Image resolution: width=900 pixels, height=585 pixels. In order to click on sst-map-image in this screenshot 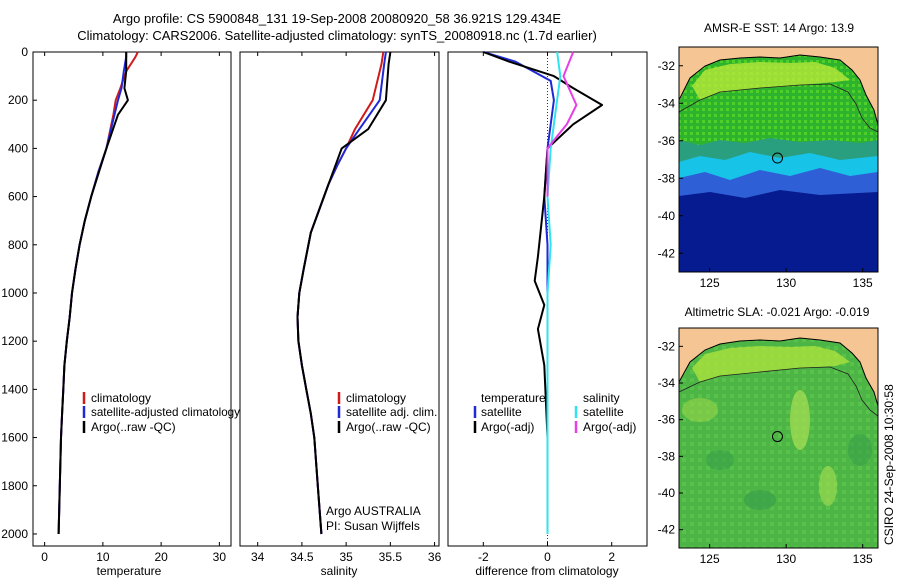, I will do `click(778, 159)`.